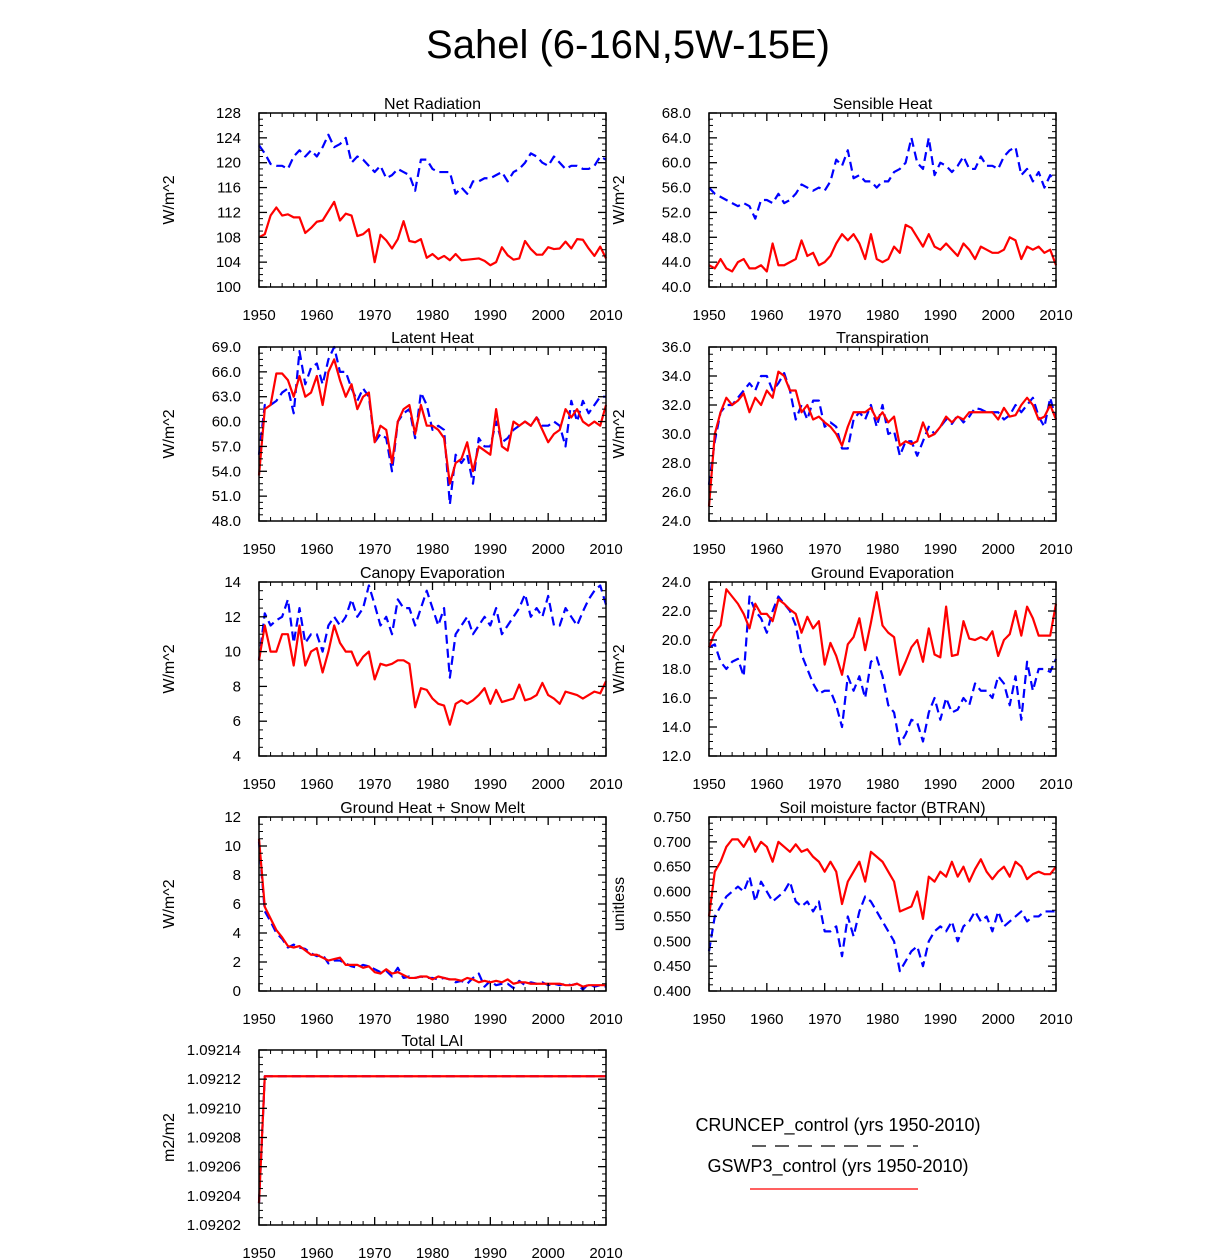  I want to click on legend-label-cruncep: CRUNCEP_control (yrs 1950-2010), so click(837, 1125).